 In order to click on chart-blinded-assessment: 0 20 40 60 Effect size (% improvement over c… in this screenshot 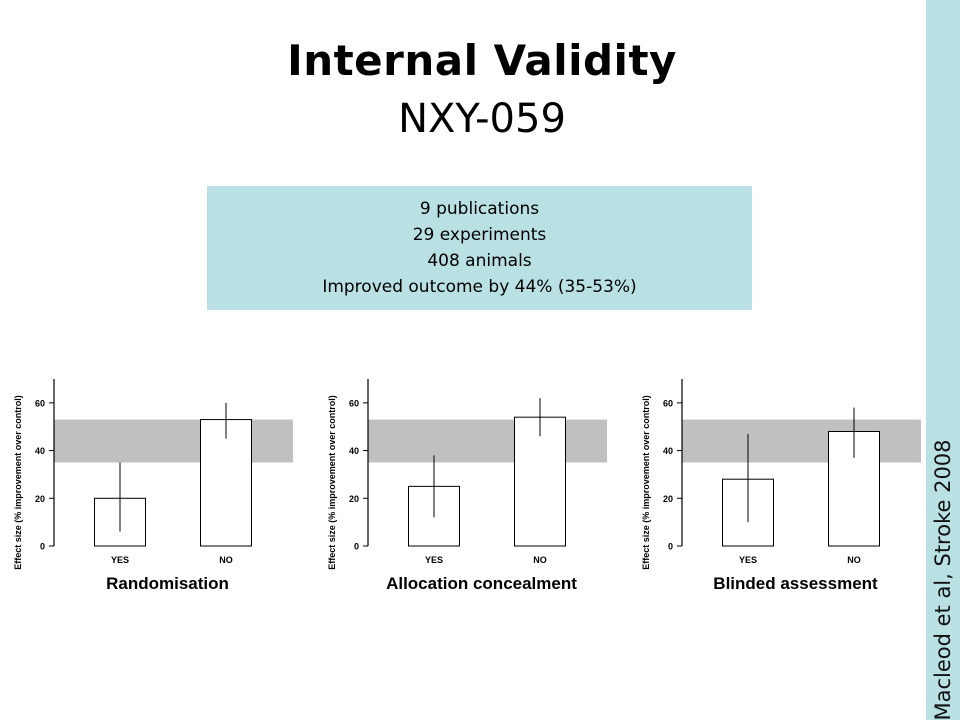, I will do `click(786, 467)`.